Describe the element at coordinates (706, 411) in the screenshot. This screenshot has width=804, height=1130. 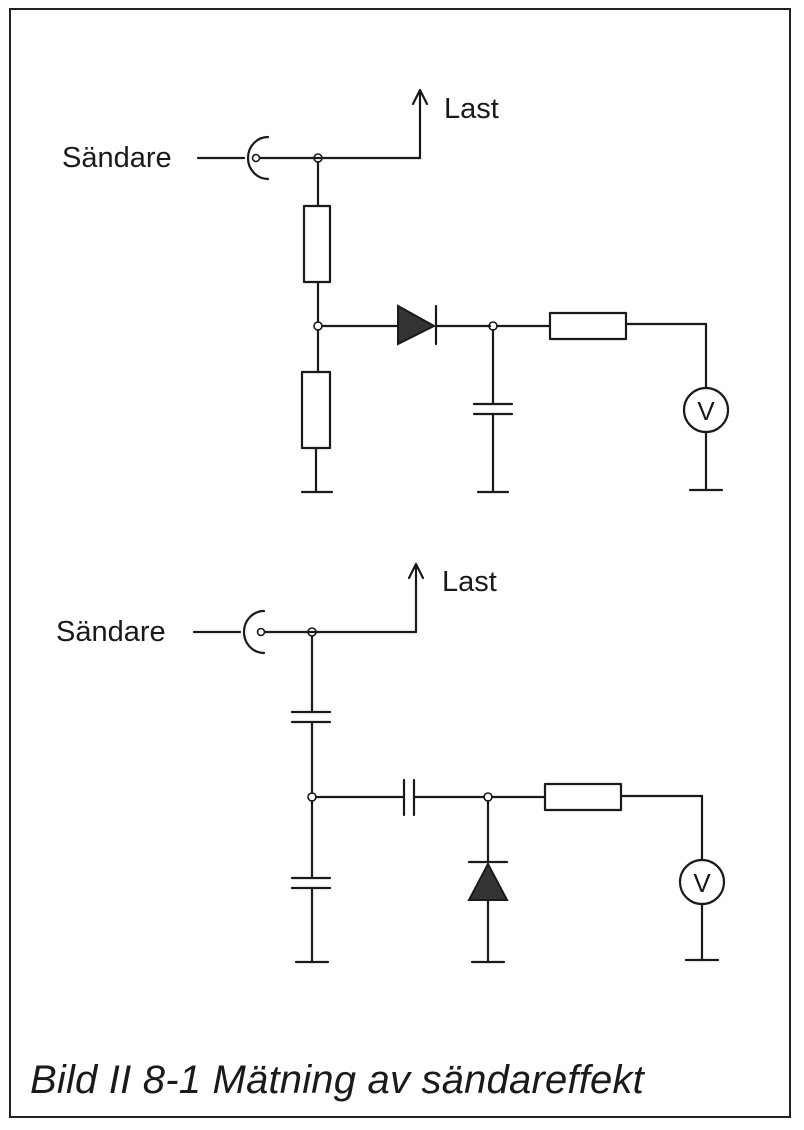
I see `voltmeter-top-label: V` at that location.